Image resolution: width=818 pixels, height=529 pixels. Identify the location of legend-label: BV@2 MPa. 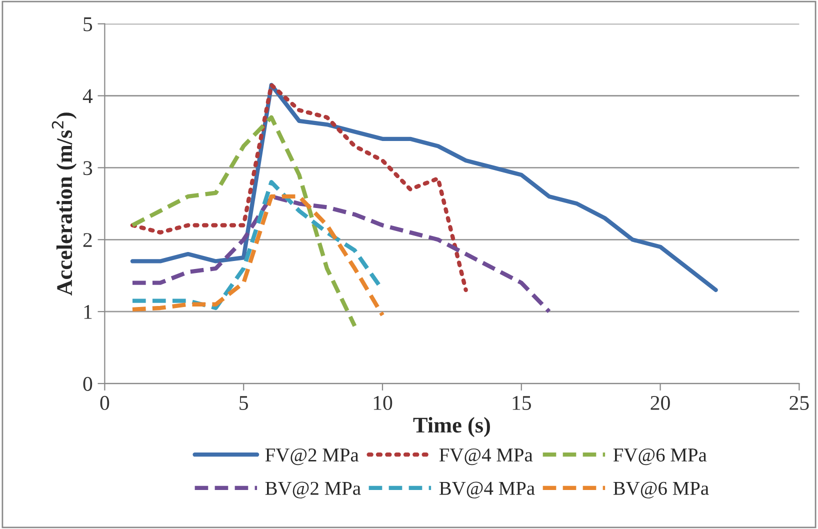
(313, 490).